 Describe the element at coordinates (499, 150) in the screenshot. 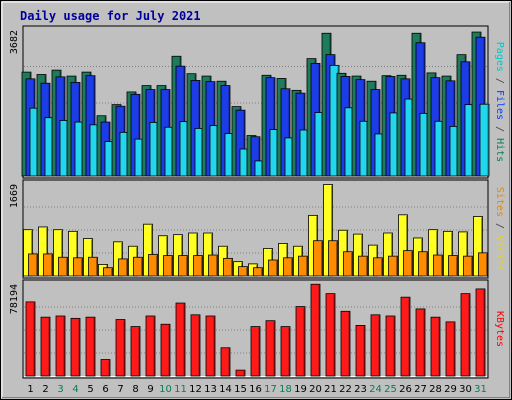

I see `legend-text-hits-4: Hits` at that location.